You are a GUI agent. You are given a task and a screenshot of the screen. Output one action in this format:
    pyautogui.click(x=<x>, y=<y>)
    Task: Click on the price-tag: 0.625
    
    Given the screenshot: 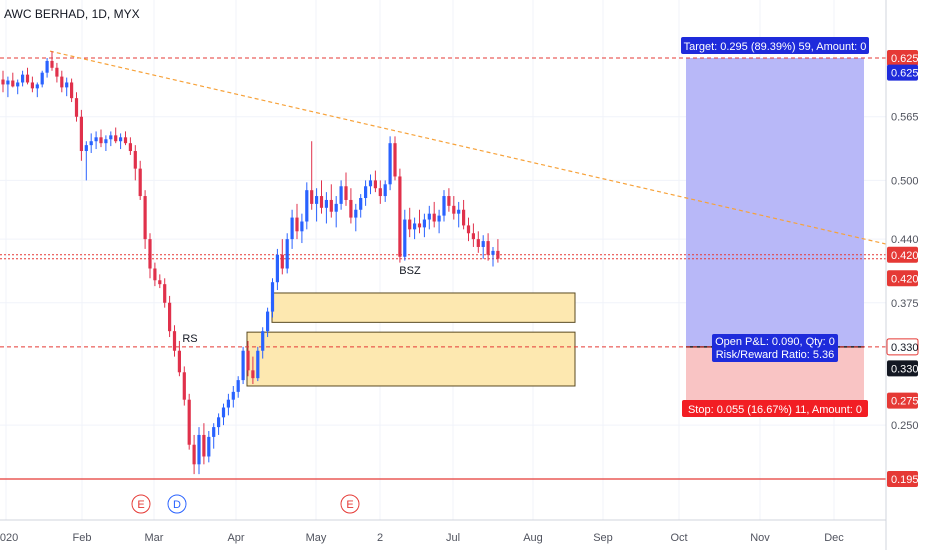 What is the action you would take?
    pyautogui.click(x=903, y=72)
    